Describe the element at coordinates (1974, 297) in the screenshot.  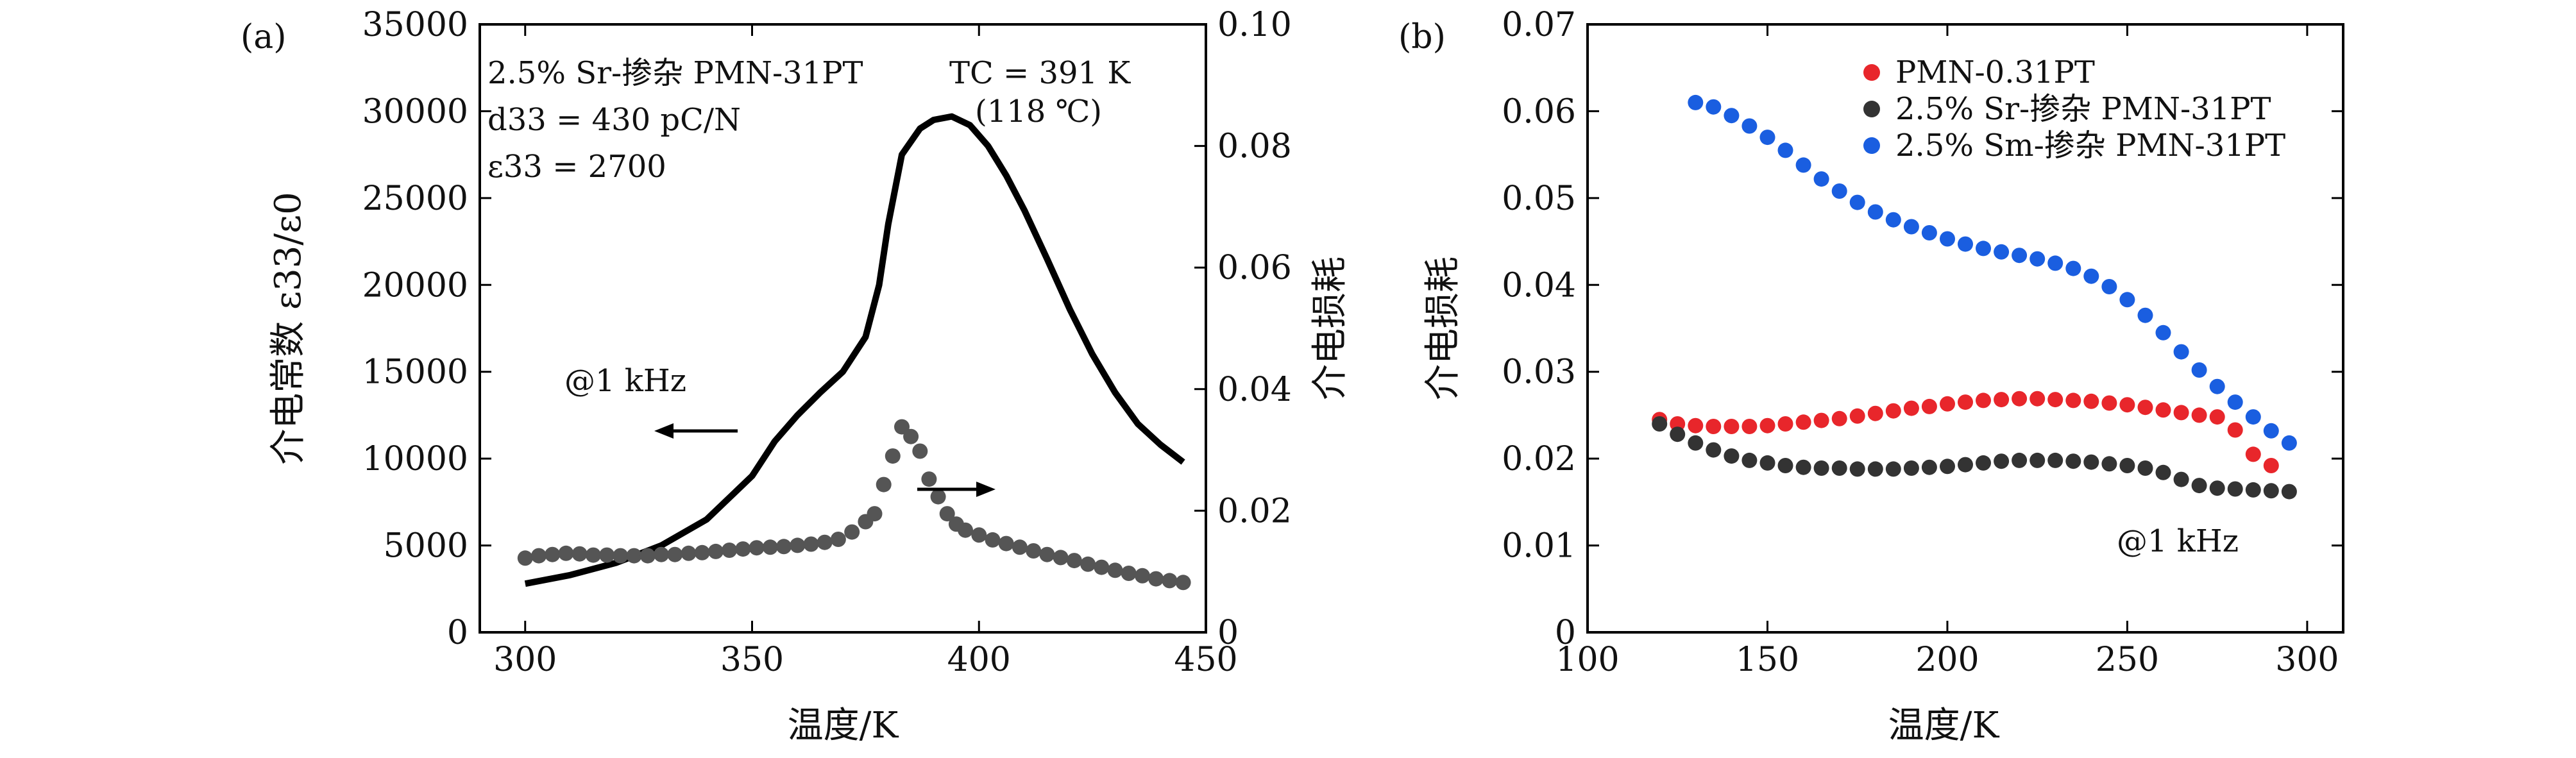
I see `panel-b-series` at that location.